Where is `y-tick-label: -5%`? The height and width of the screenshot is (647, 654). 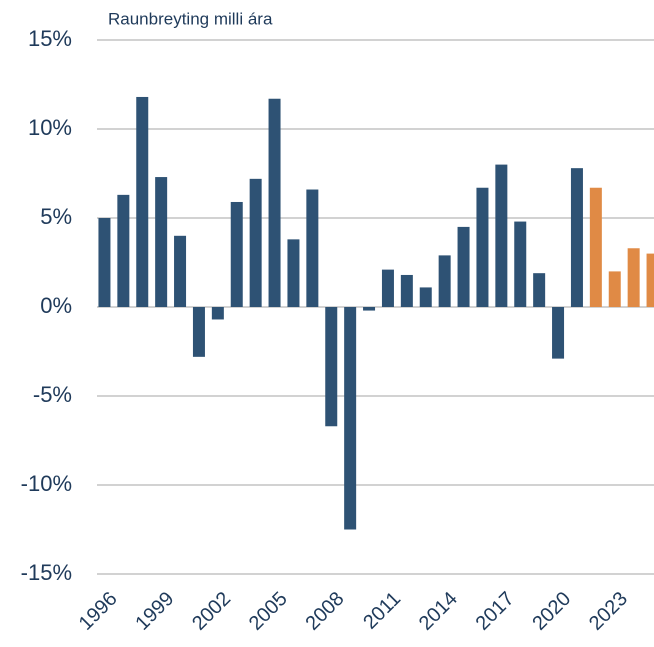 y-tick-label: -5% is located at coordinates (52, 394).